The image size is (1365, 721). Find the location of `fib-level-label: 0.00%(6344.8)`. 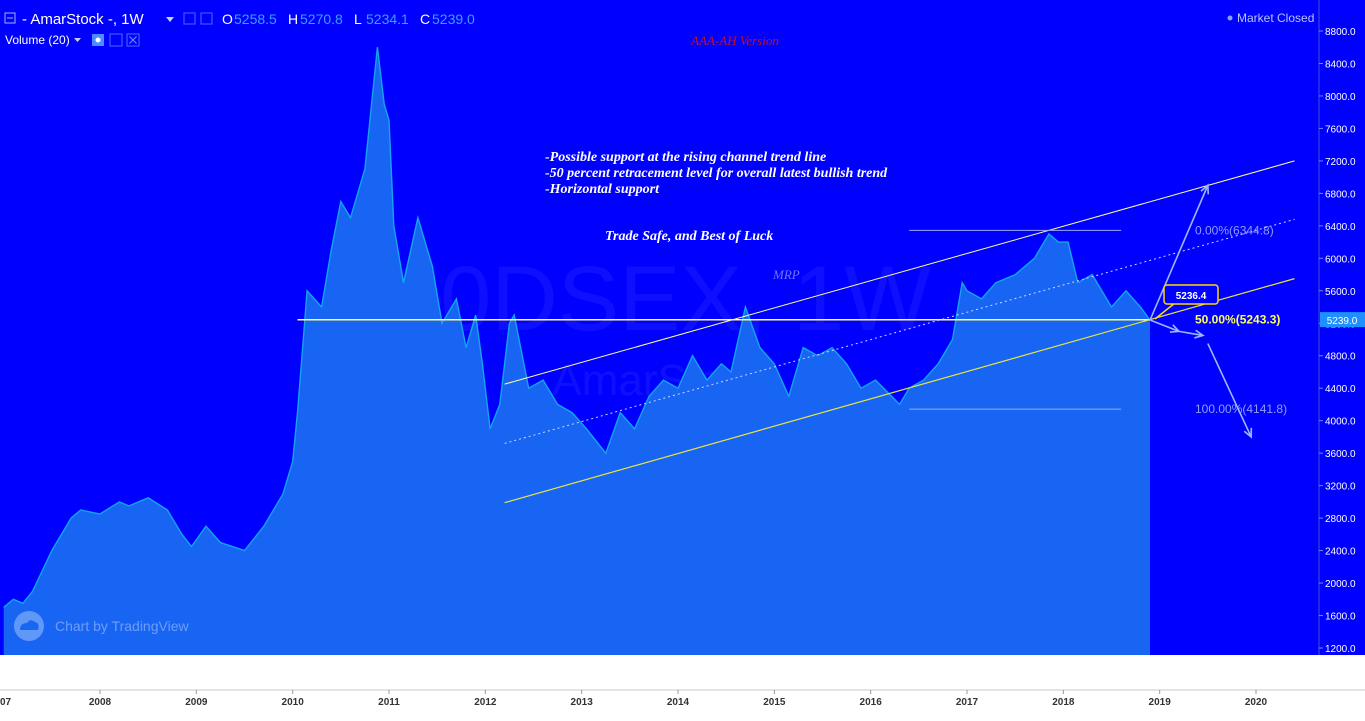

fib-level-label: 0.00%(6344.8) is located at coordinates (1234, 230).